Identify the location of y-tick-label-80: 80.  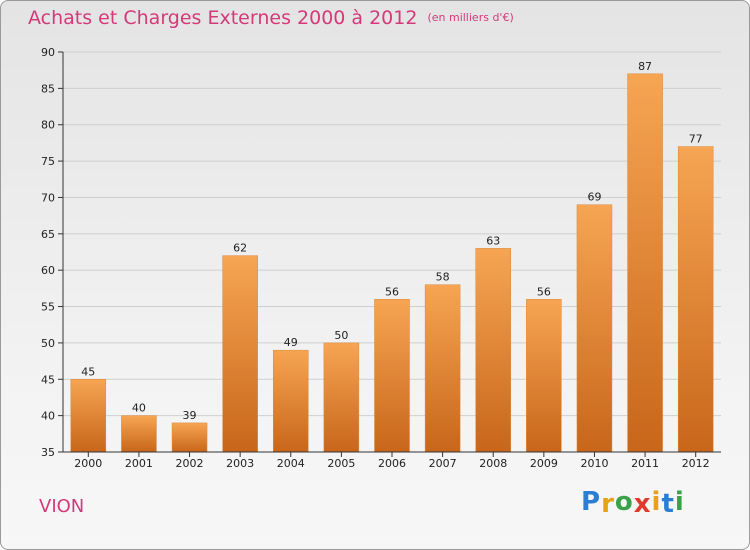
(48, 125).